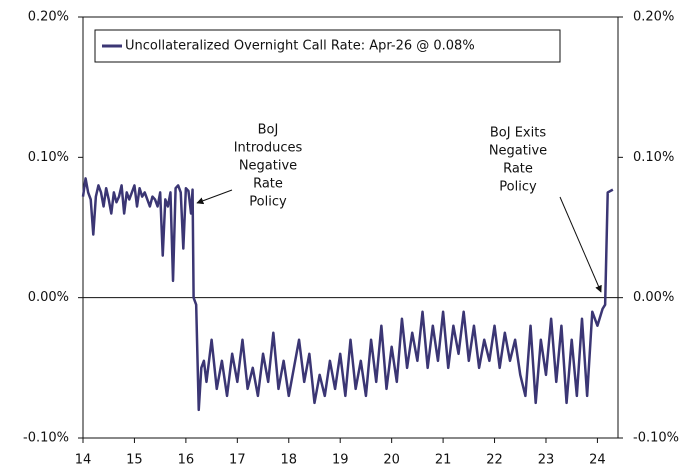  What do you see at coordinates (546, 460) in the screenshot?
I see `x-tick-label: 23` at bounding box center [546, 460].